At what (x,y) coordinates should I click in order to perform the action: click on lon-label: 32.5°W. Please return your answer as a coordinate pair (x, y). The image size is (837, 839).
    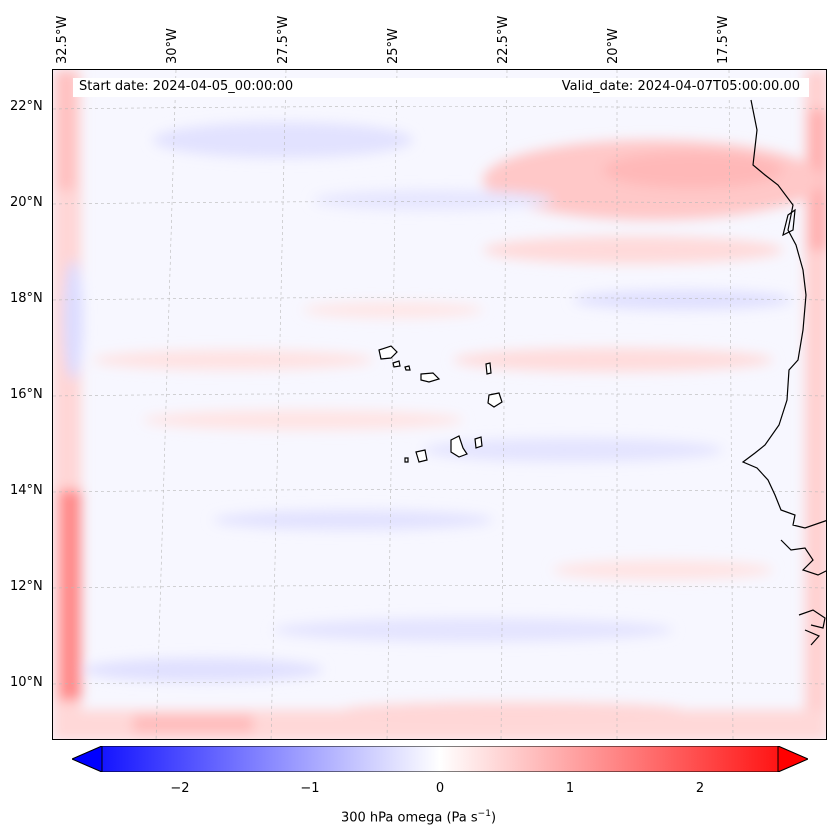
    Looking at the image, I should click on (62, 39).